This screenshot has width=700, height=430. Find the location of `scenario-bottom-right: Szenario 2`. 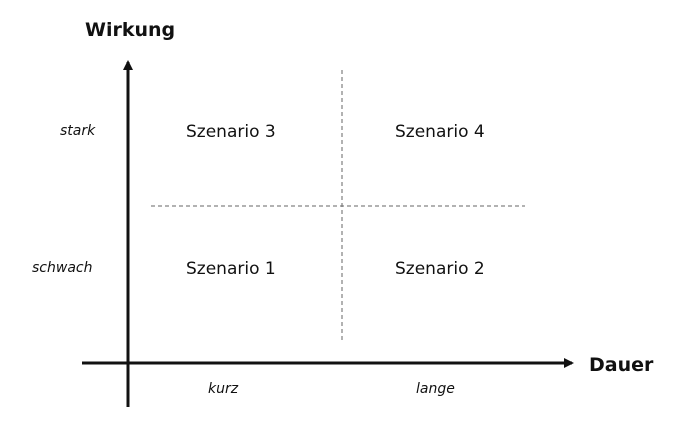

scenario-bottom-right: Szenario 2 is located at coordinates (440, 269).